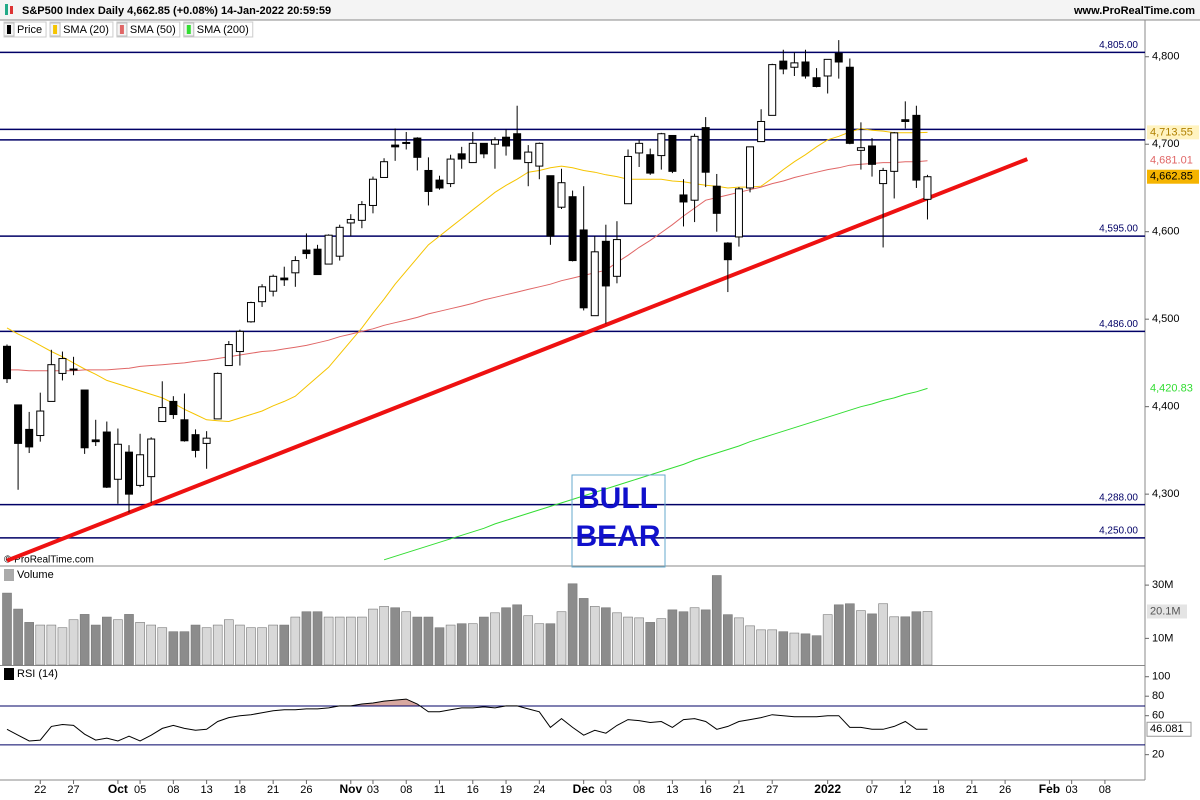 The width and height of the screenshot is (1200, 800). I want to click on x-tick-label: 22, so click(40, 790).